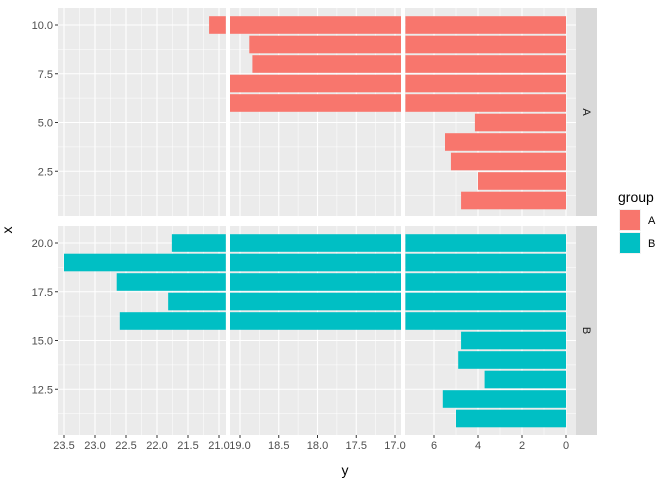  What do you see at coordinates (566, 446) in the screenshot?
I see `x-tick-label: 0` at bounding box center [566, 446].